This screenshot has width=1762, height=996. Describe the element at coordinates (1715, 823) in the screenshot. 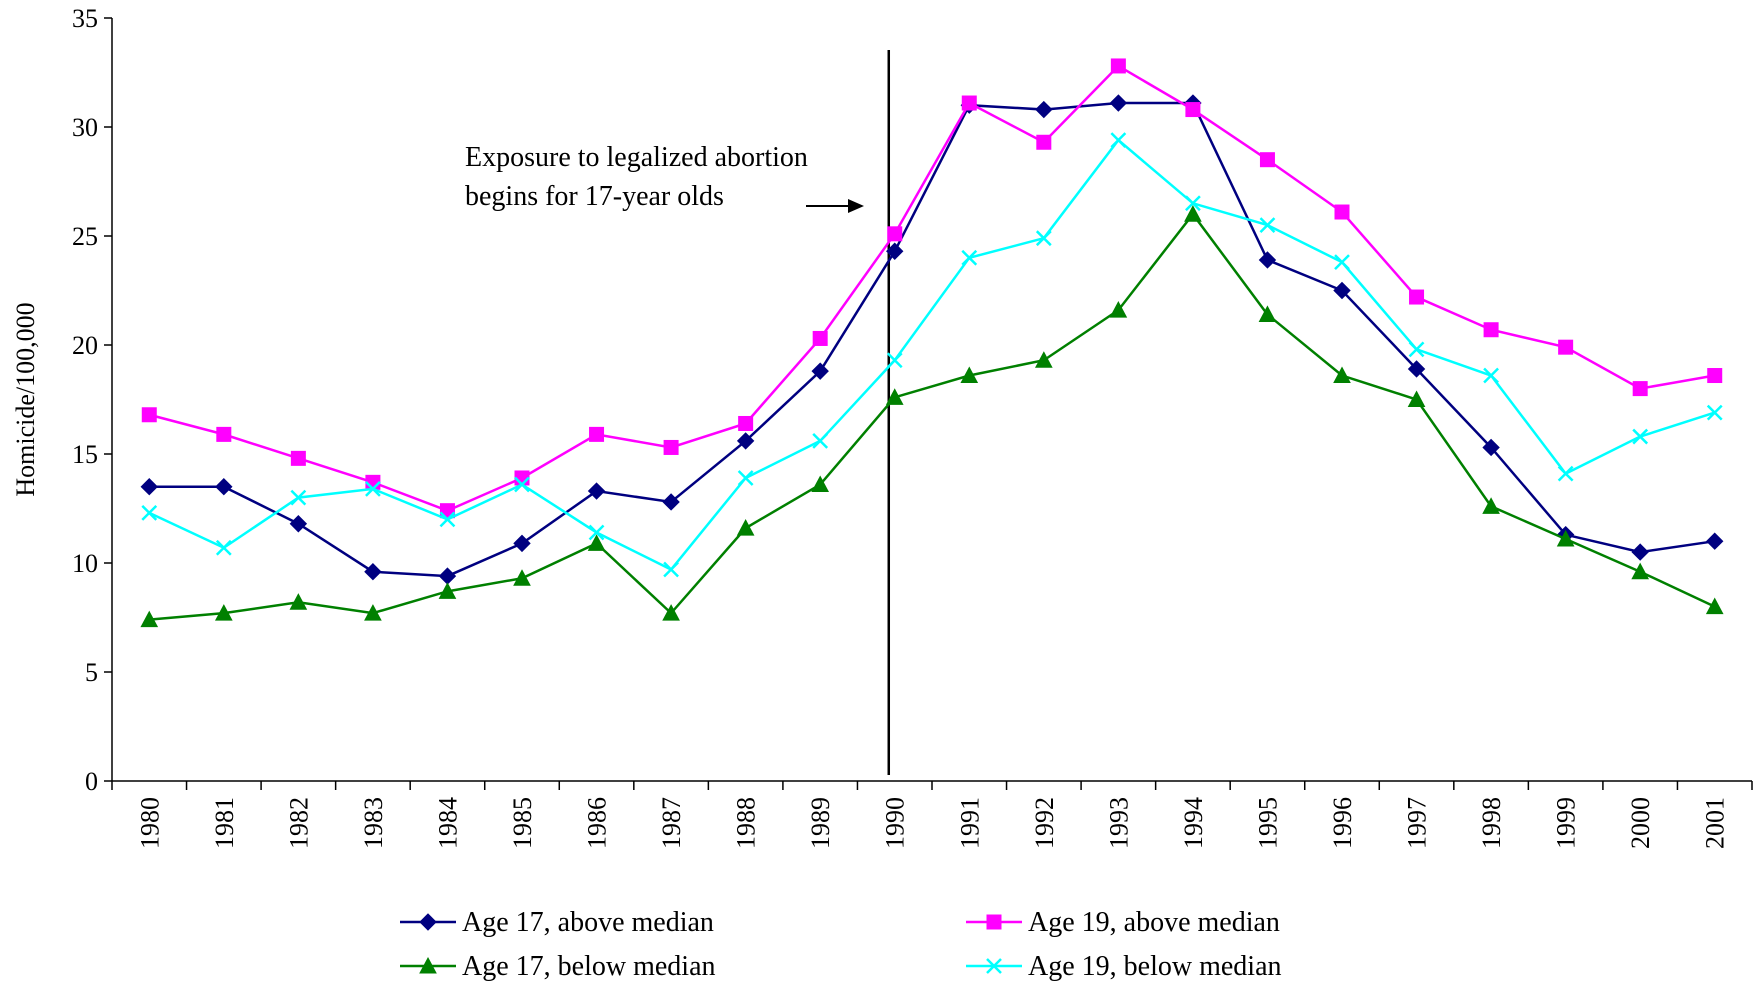

I see `x-tick-label: 2001` at that location.